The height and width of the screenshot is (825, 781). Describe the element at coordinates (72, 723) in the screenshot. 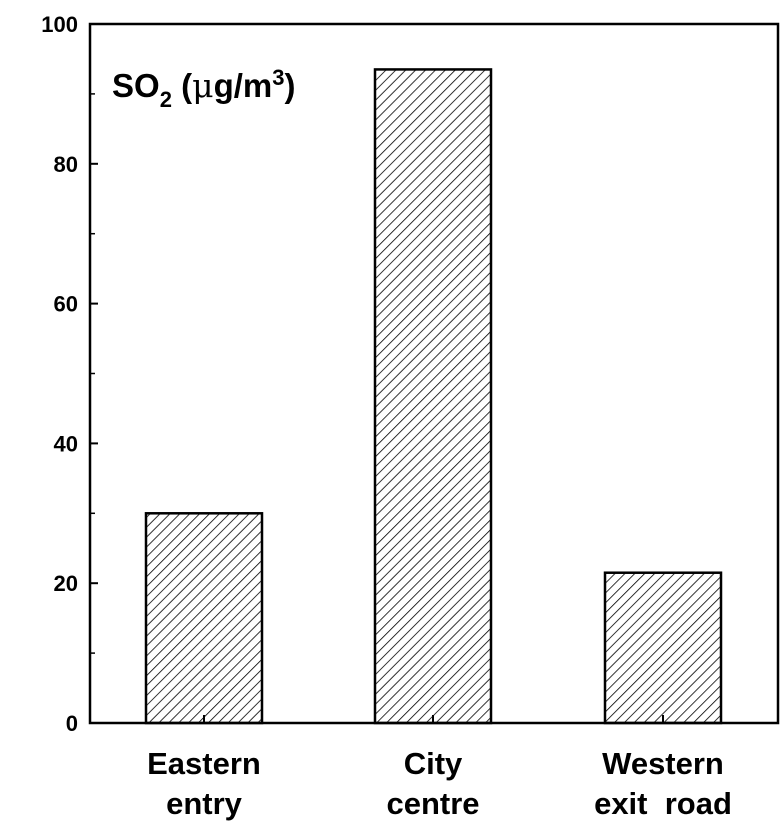

I see `y-tick-label: 0` at that location.